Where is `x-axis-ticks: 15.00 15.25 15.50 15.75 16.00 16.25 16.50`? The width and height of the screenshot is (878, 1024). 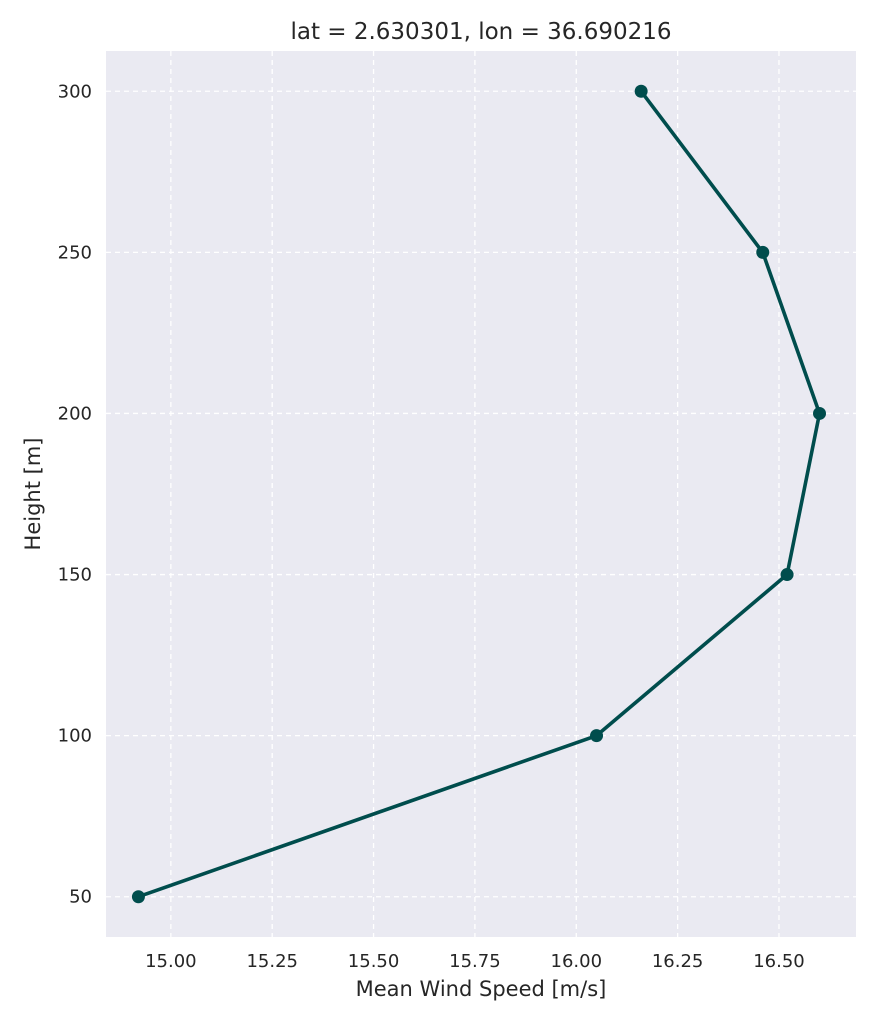
x-axis-ticks: 15.00 15.25 15.50 15.75 16.00 16.25 16.50 is located at coordinates (475, 961).